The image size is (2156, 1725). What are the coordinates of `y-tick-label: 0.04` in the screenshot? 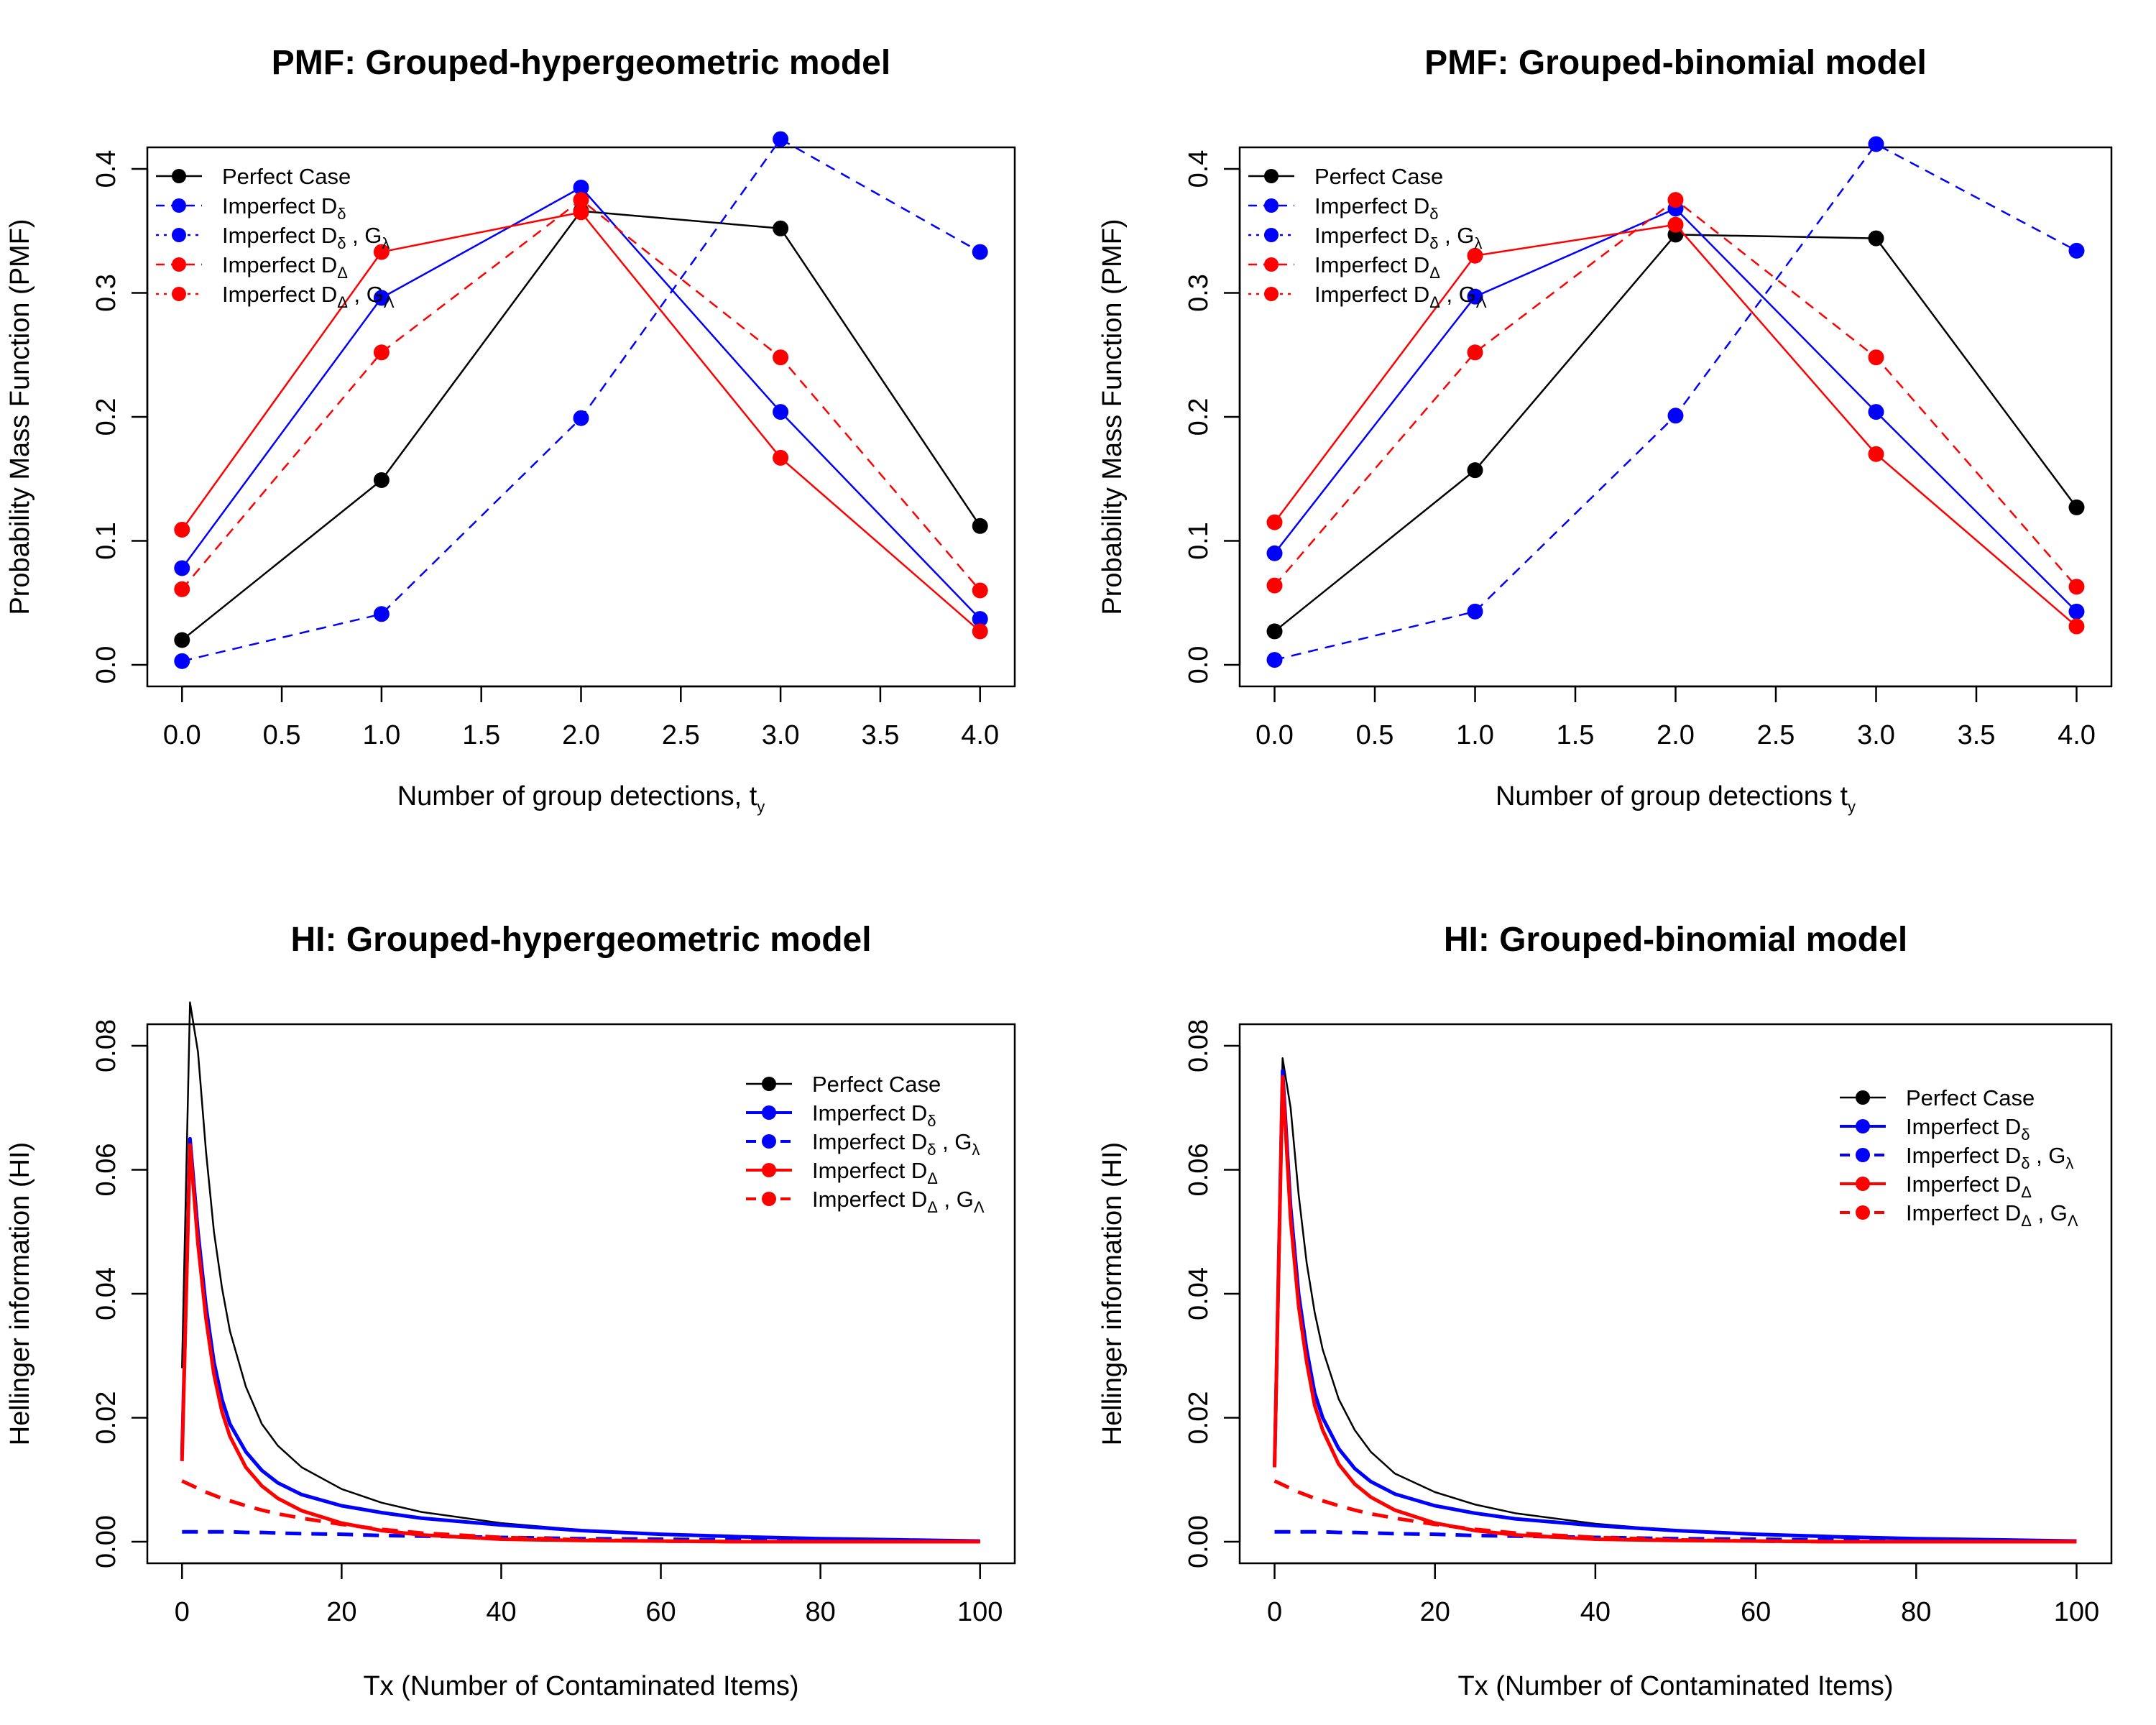 It's located at (1199, 1293).